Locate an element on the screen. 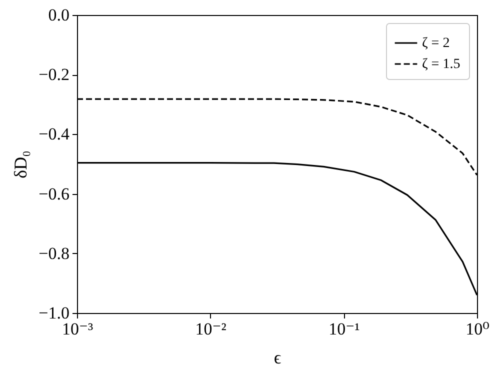 The width and height of the screenshot is (498, 370). y-tick-label: −1.0 is located at coordinates (54, 313).